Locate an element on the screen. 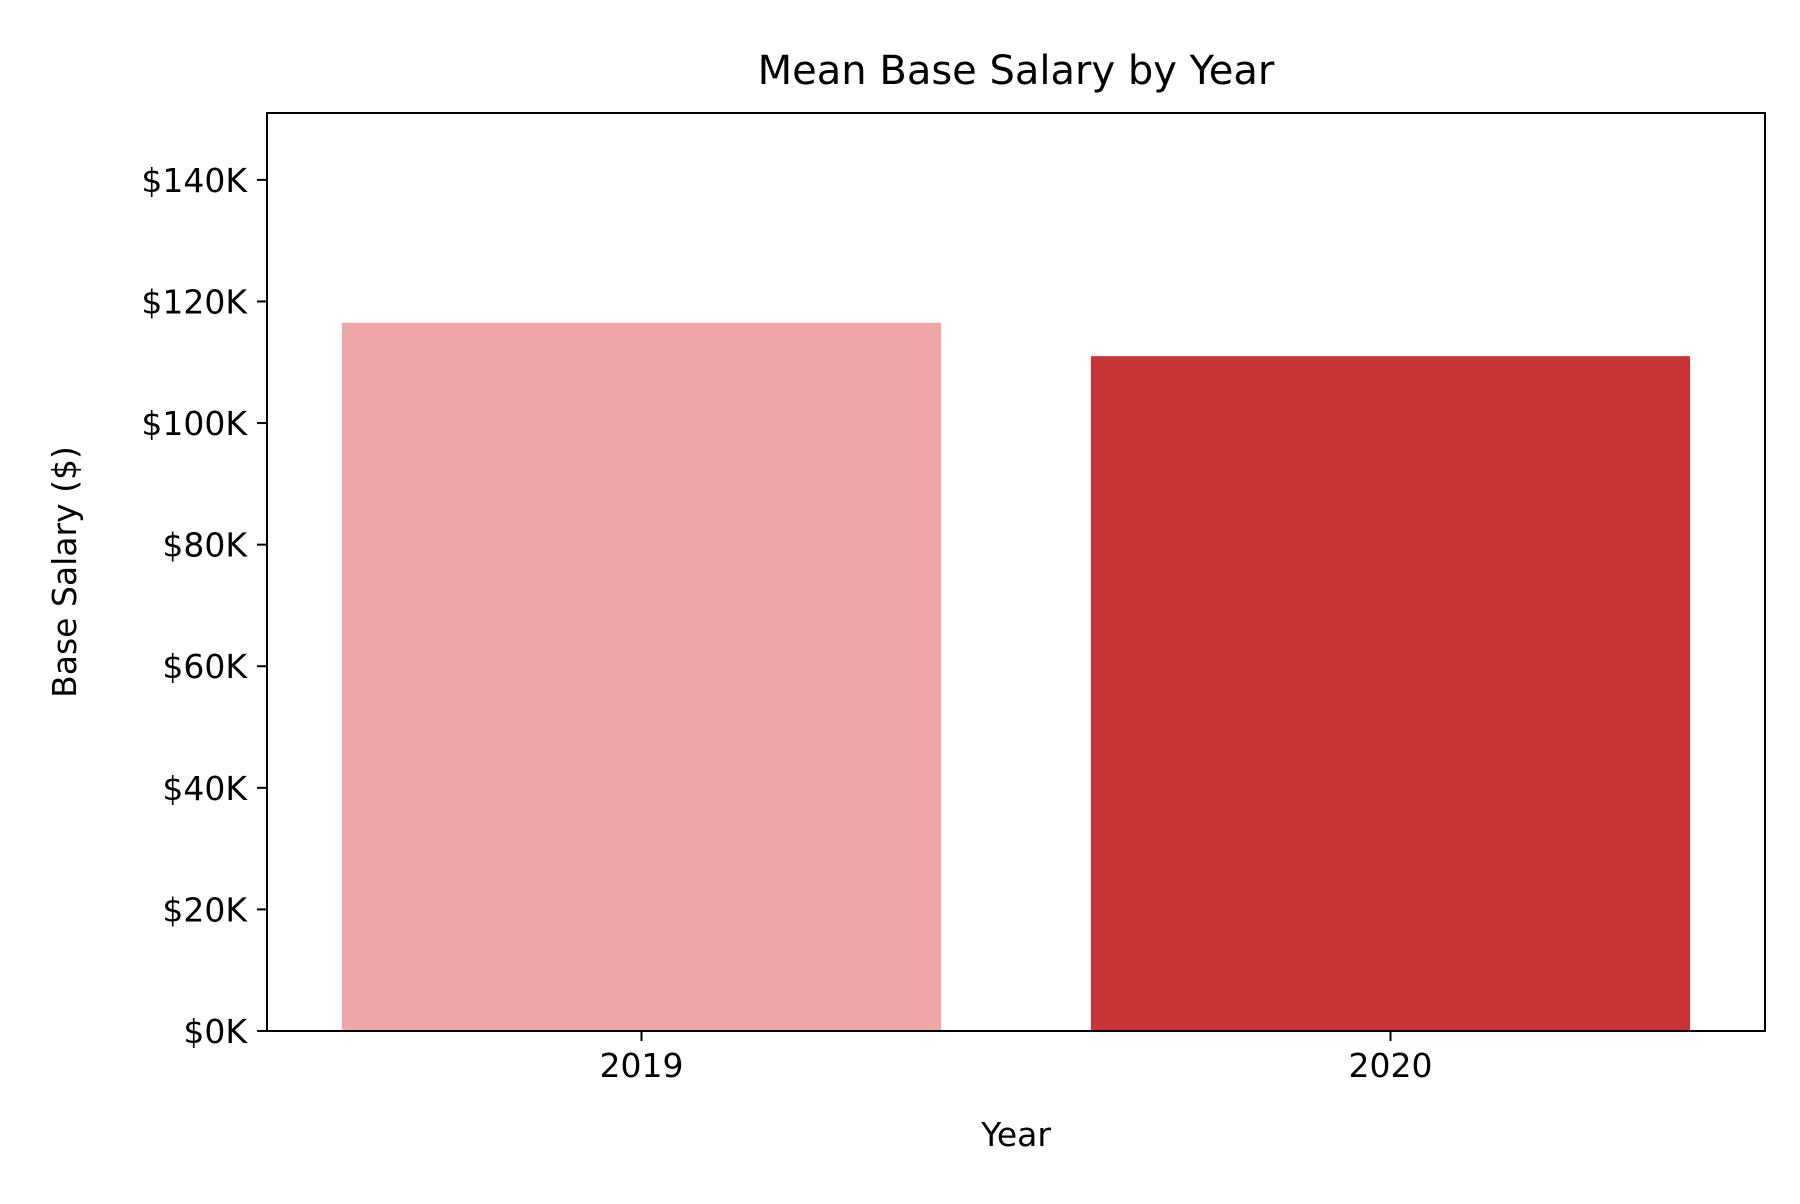  x-tick-label-2019: 2019 is located at coordinates (642, 1065).